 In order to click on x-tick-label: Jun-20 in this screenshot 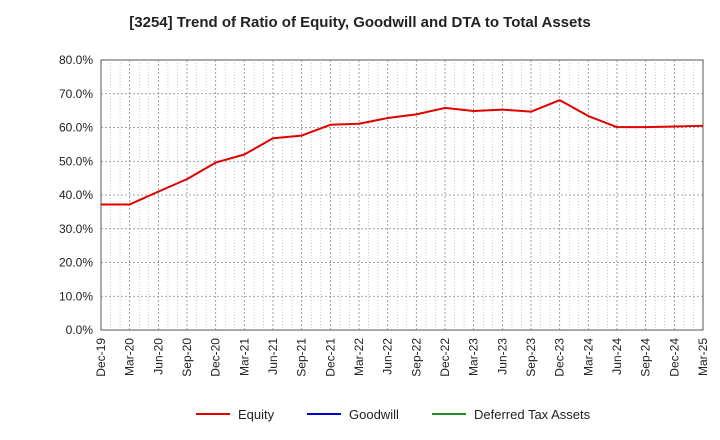, I will do `click(158, 356)`.